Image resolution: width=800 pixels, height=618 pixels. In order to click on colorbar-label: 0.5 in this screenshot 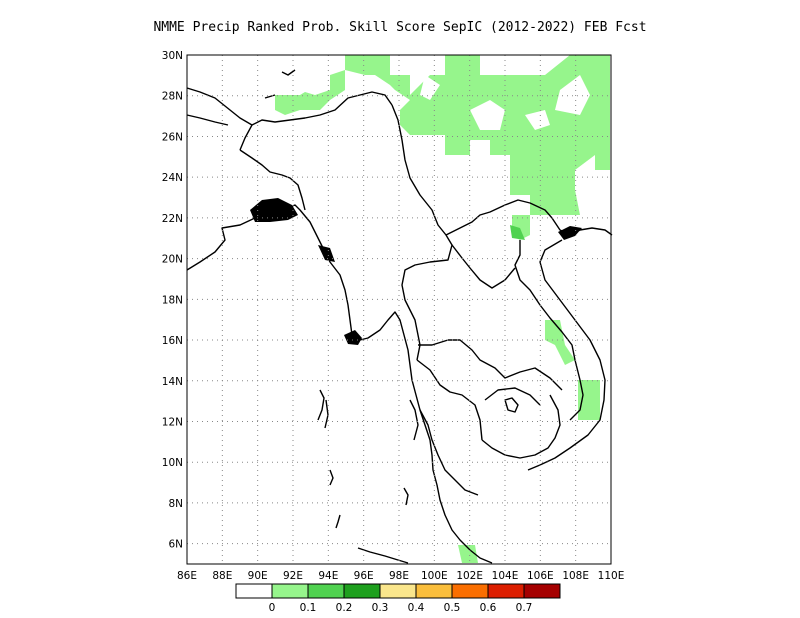, I will do `click(452, 608)`.